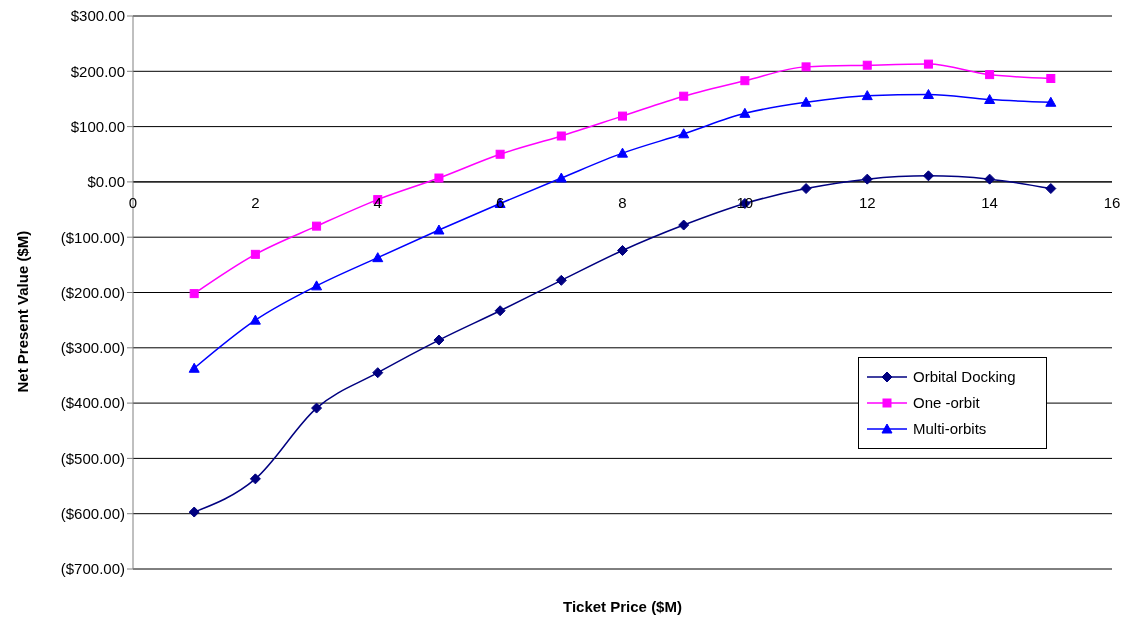  I want to click on x-tick-label: 8, so click(622, 202).